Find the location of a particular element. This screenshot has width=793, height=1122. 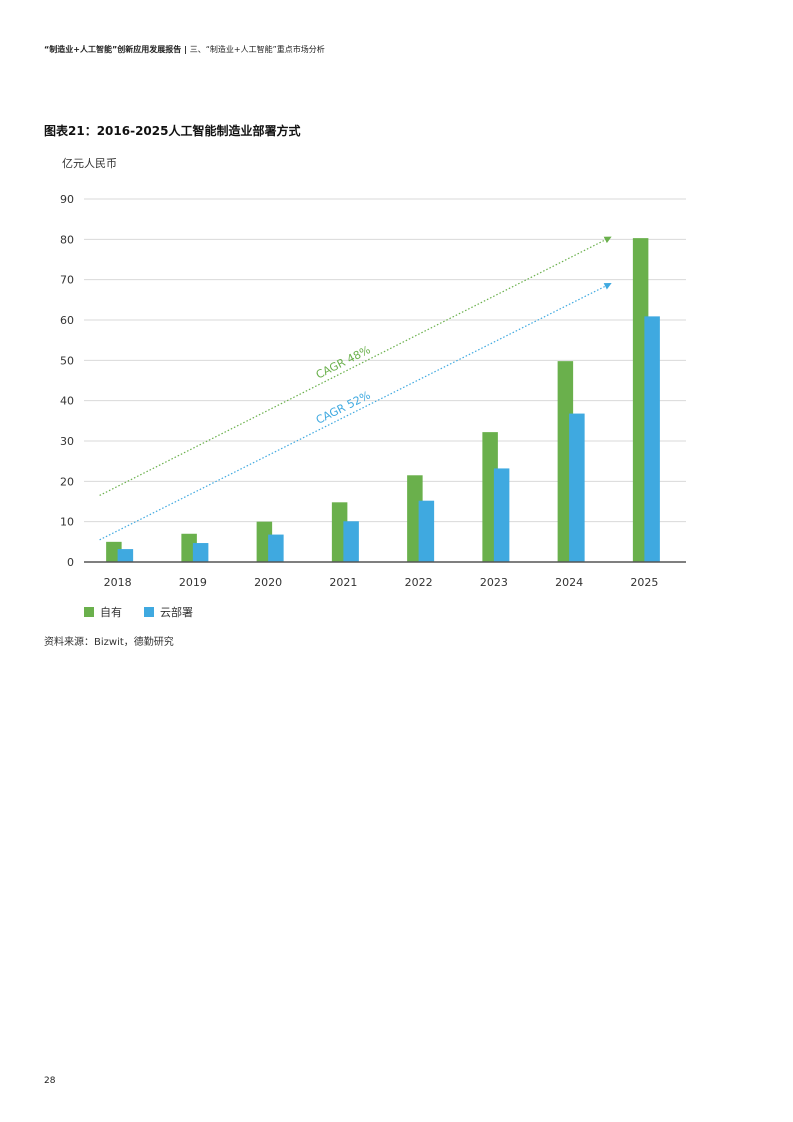

x-tick-label: 2018 is located at coordinates (118, 582).